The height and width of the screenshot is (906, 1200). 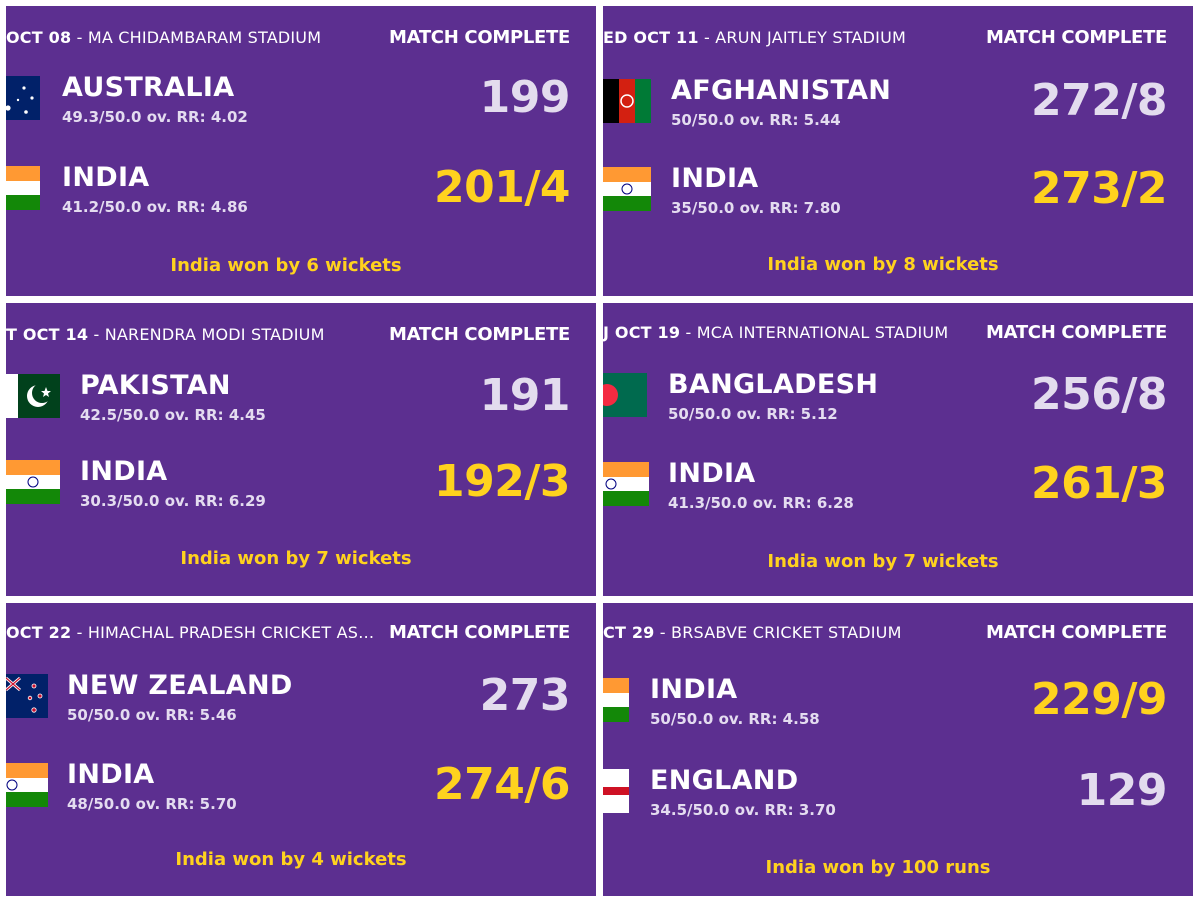 I want to click on team-score: 274/6, so click(x=502, y=784).